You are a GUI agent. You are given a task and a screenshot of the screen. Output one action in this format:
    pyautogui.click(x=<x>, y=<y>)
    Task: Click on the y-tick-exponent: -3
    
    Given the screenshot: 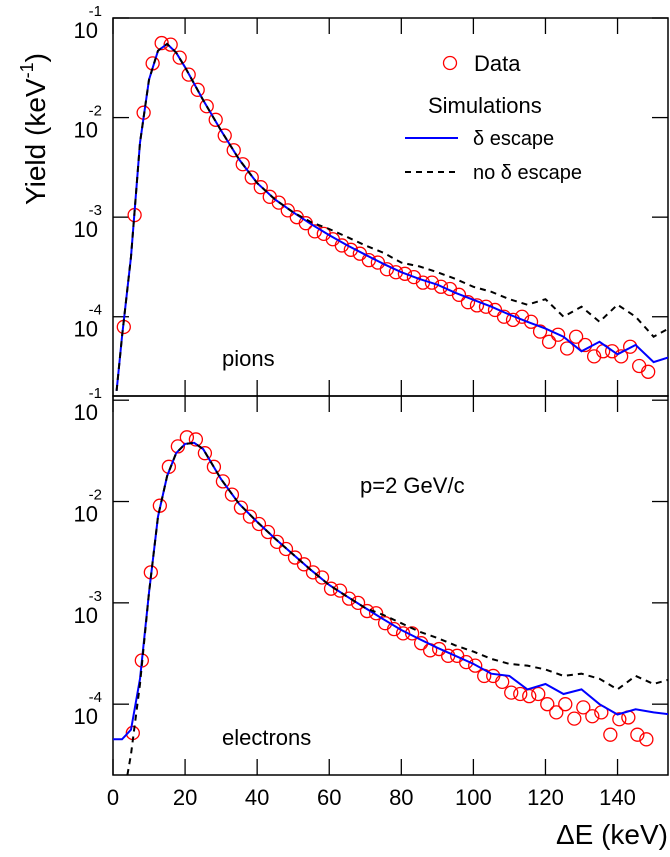 What is the action you would take?
    pyautogui.click(x=95, y=210)
    